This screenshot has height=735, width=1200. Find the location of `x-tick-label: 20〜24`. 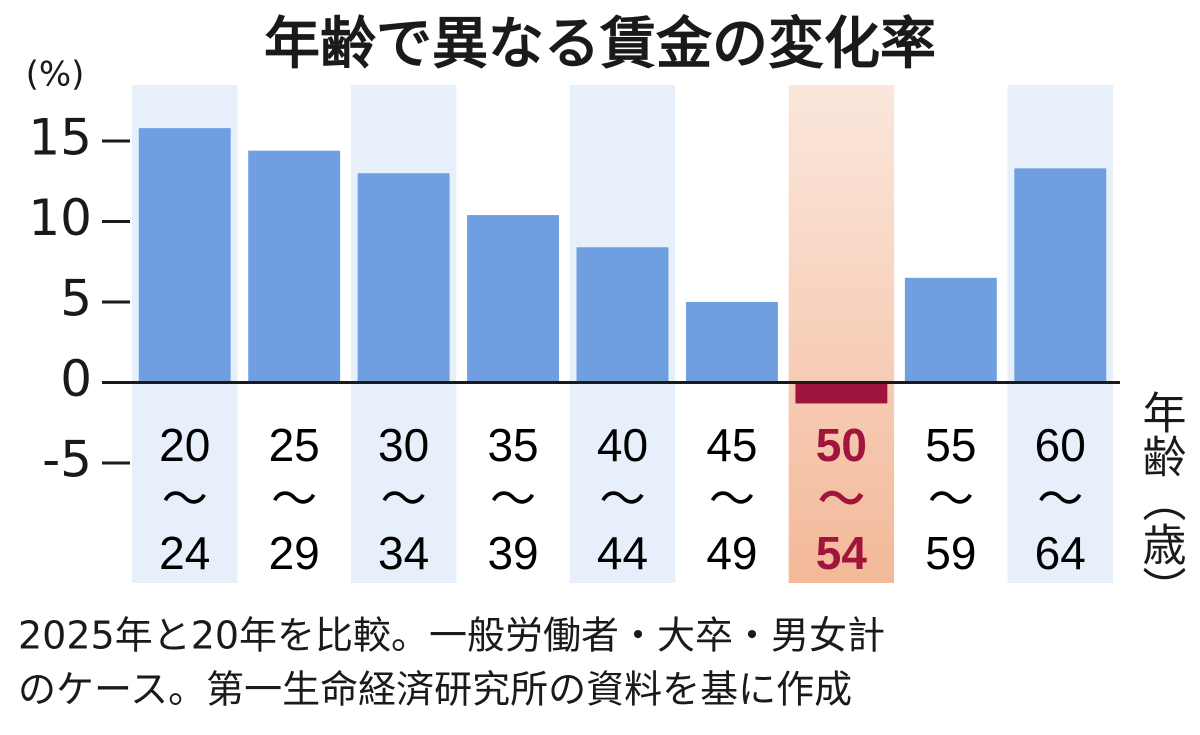

x-tick-label: 20〜24 is located at coordinates (185, 499).